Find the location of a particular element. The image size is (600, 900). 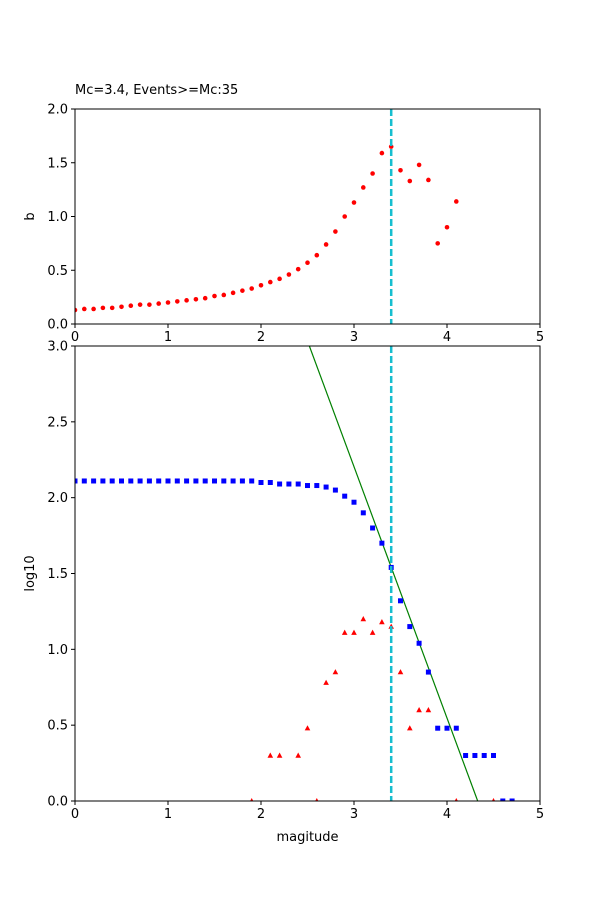

top-y-axis-label: b is located at coordinates (30, 216).